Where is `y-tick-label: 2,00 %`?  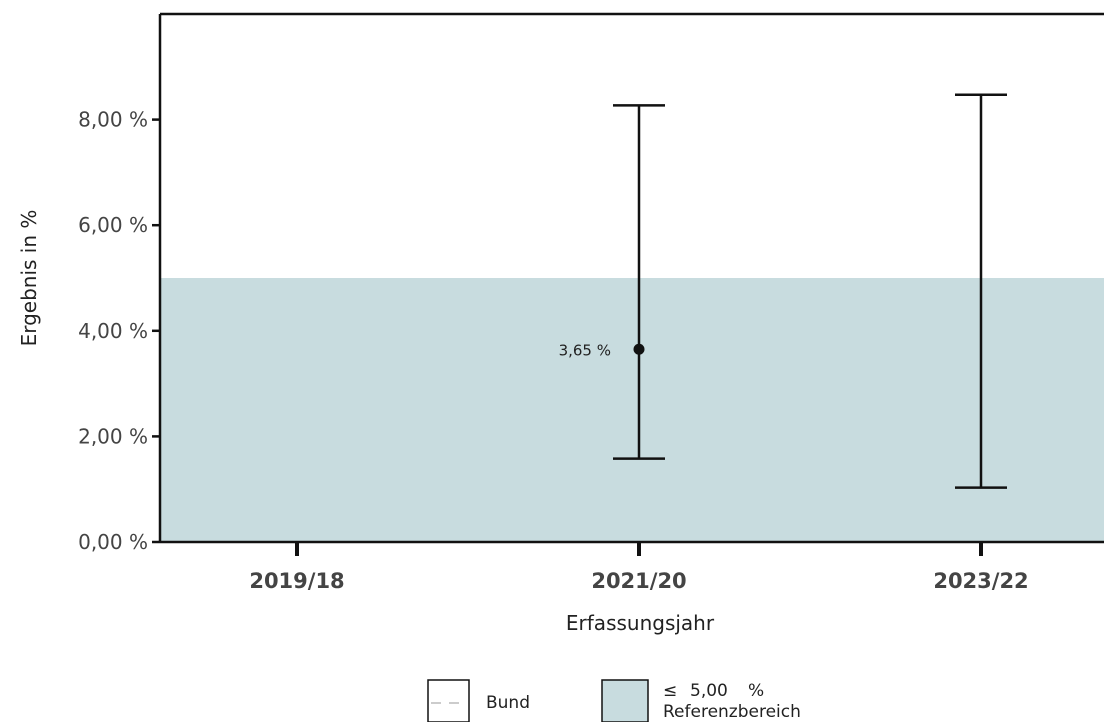
y-tick-label: 2,00 % is located at coordinates (113, 436).